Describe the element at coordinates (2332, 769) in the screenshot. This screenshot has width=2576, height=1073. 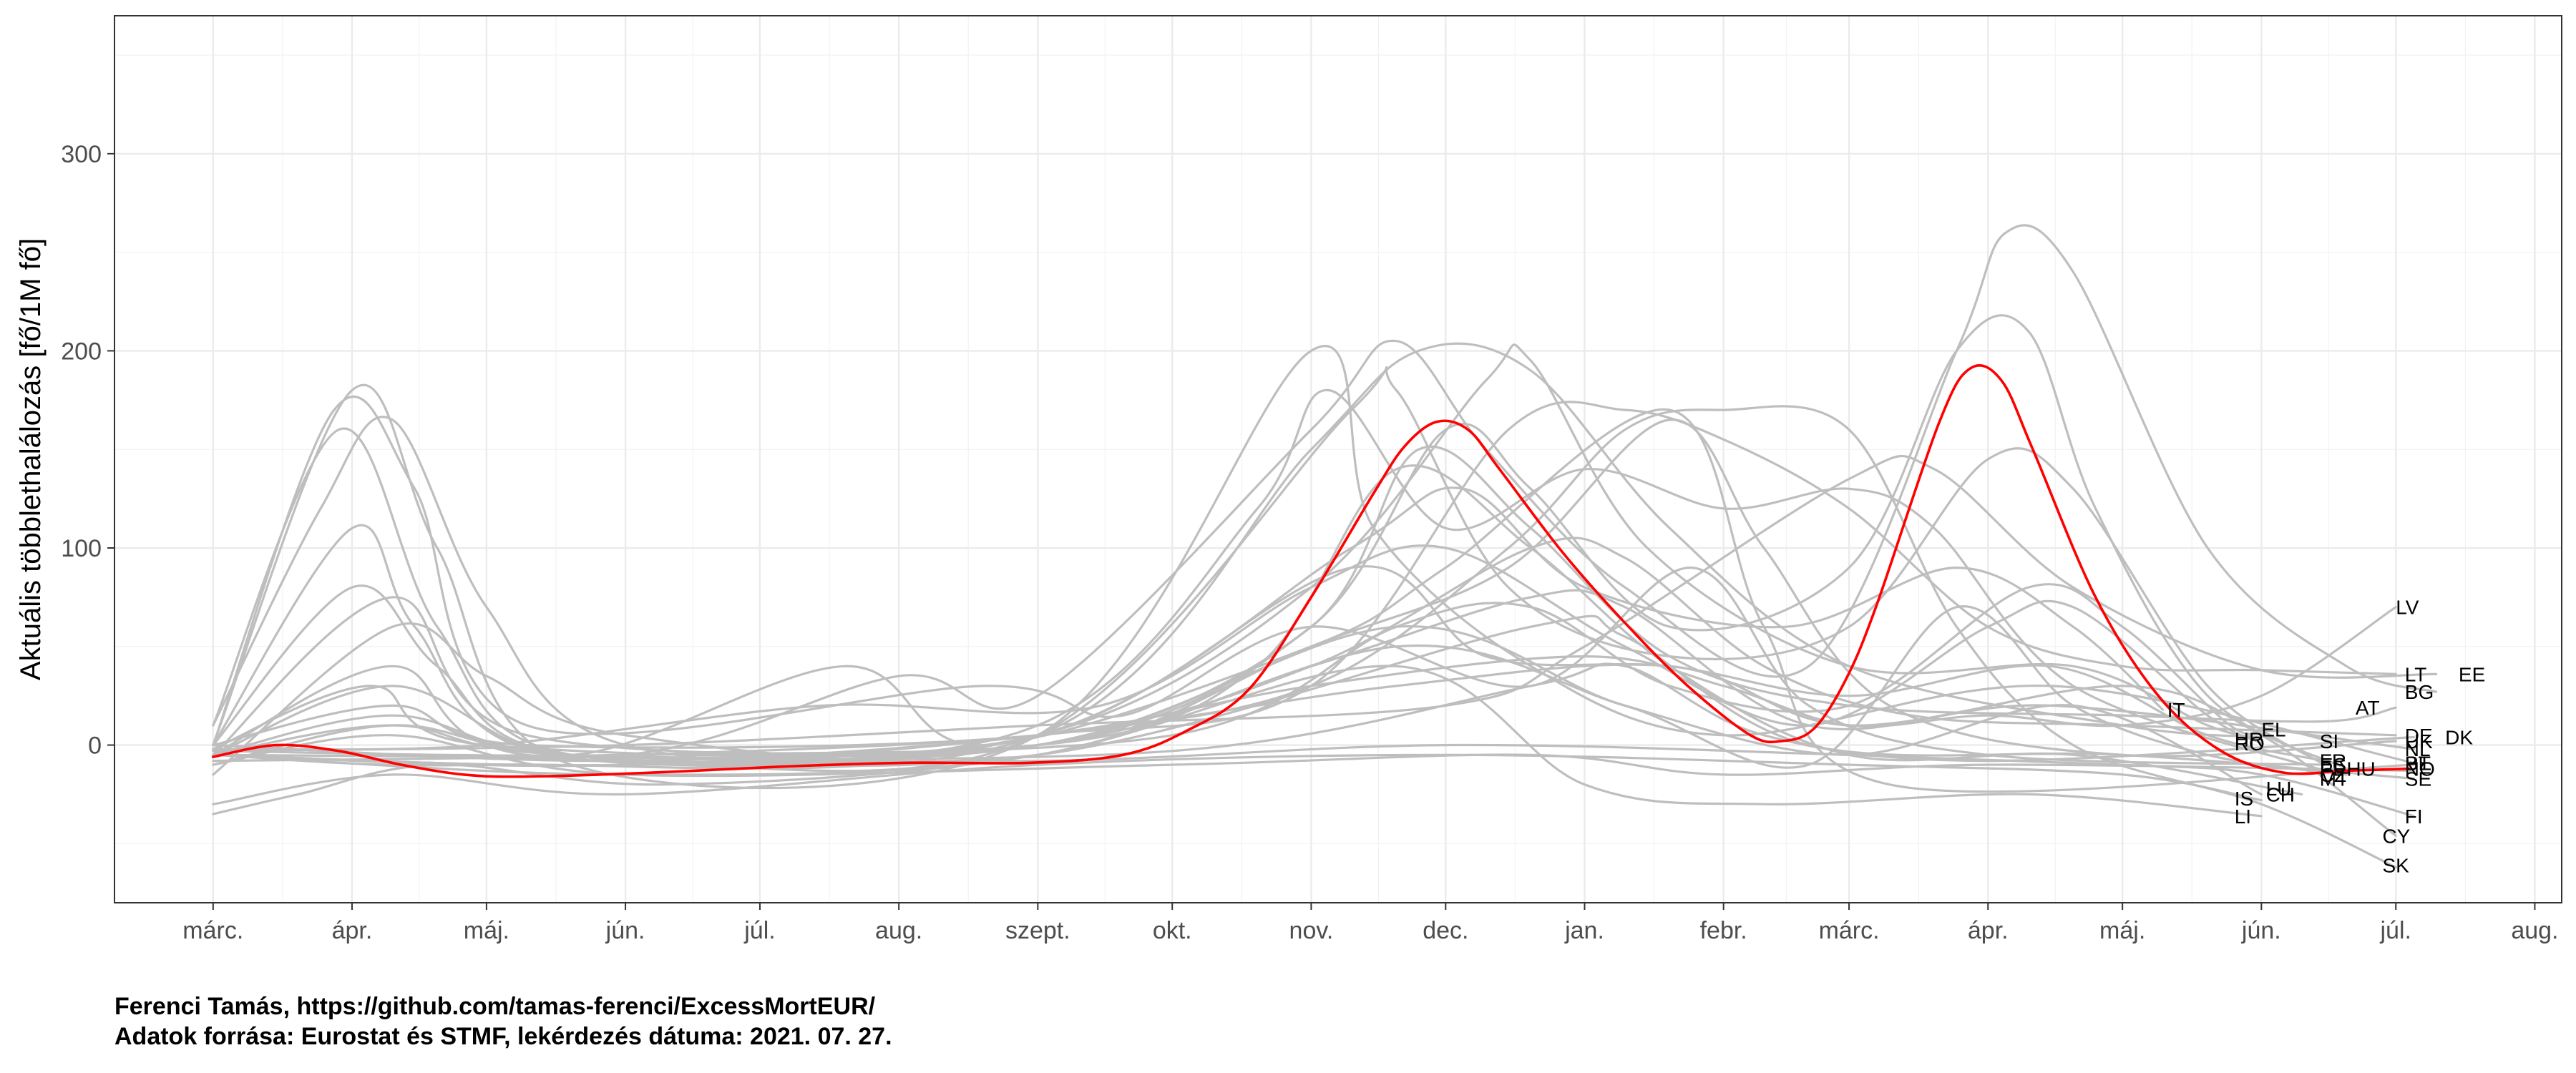
I see `country-label-pl: PL` at that location.